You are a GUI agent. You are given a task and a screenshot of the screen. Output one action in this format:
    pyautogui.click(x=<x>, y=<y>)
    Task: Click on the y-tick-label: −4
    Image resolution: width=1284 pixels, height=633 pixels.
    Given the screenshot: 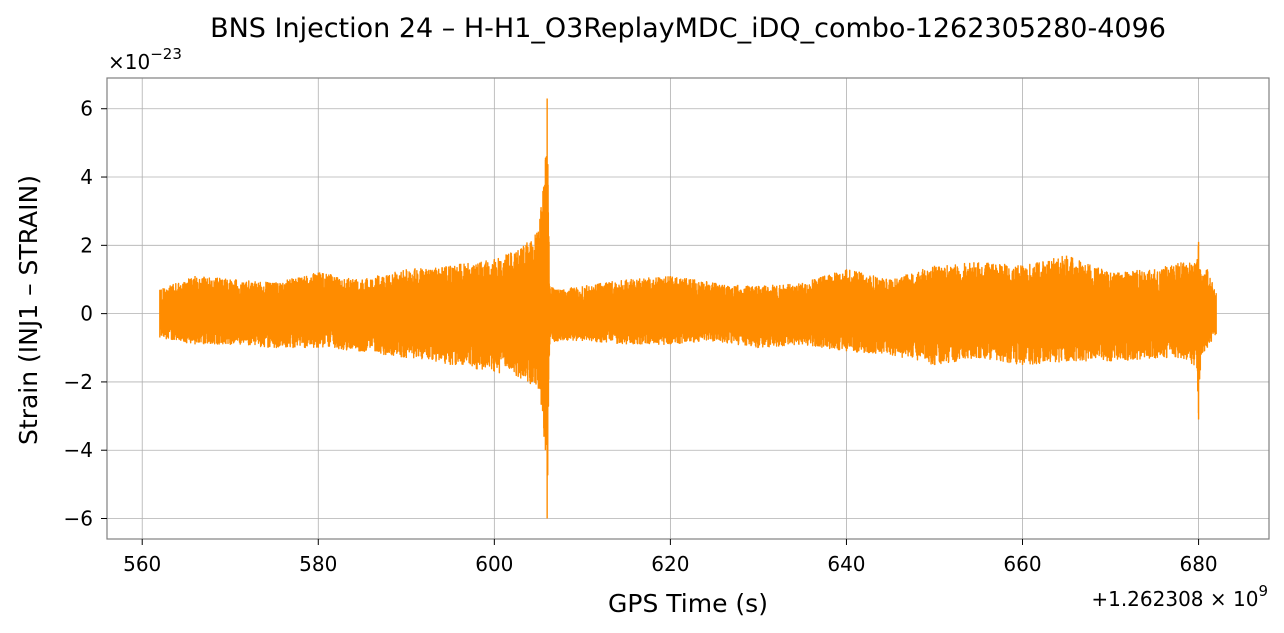 What is the action you would take?
    pyautogui.click(x=78, y=450)
    